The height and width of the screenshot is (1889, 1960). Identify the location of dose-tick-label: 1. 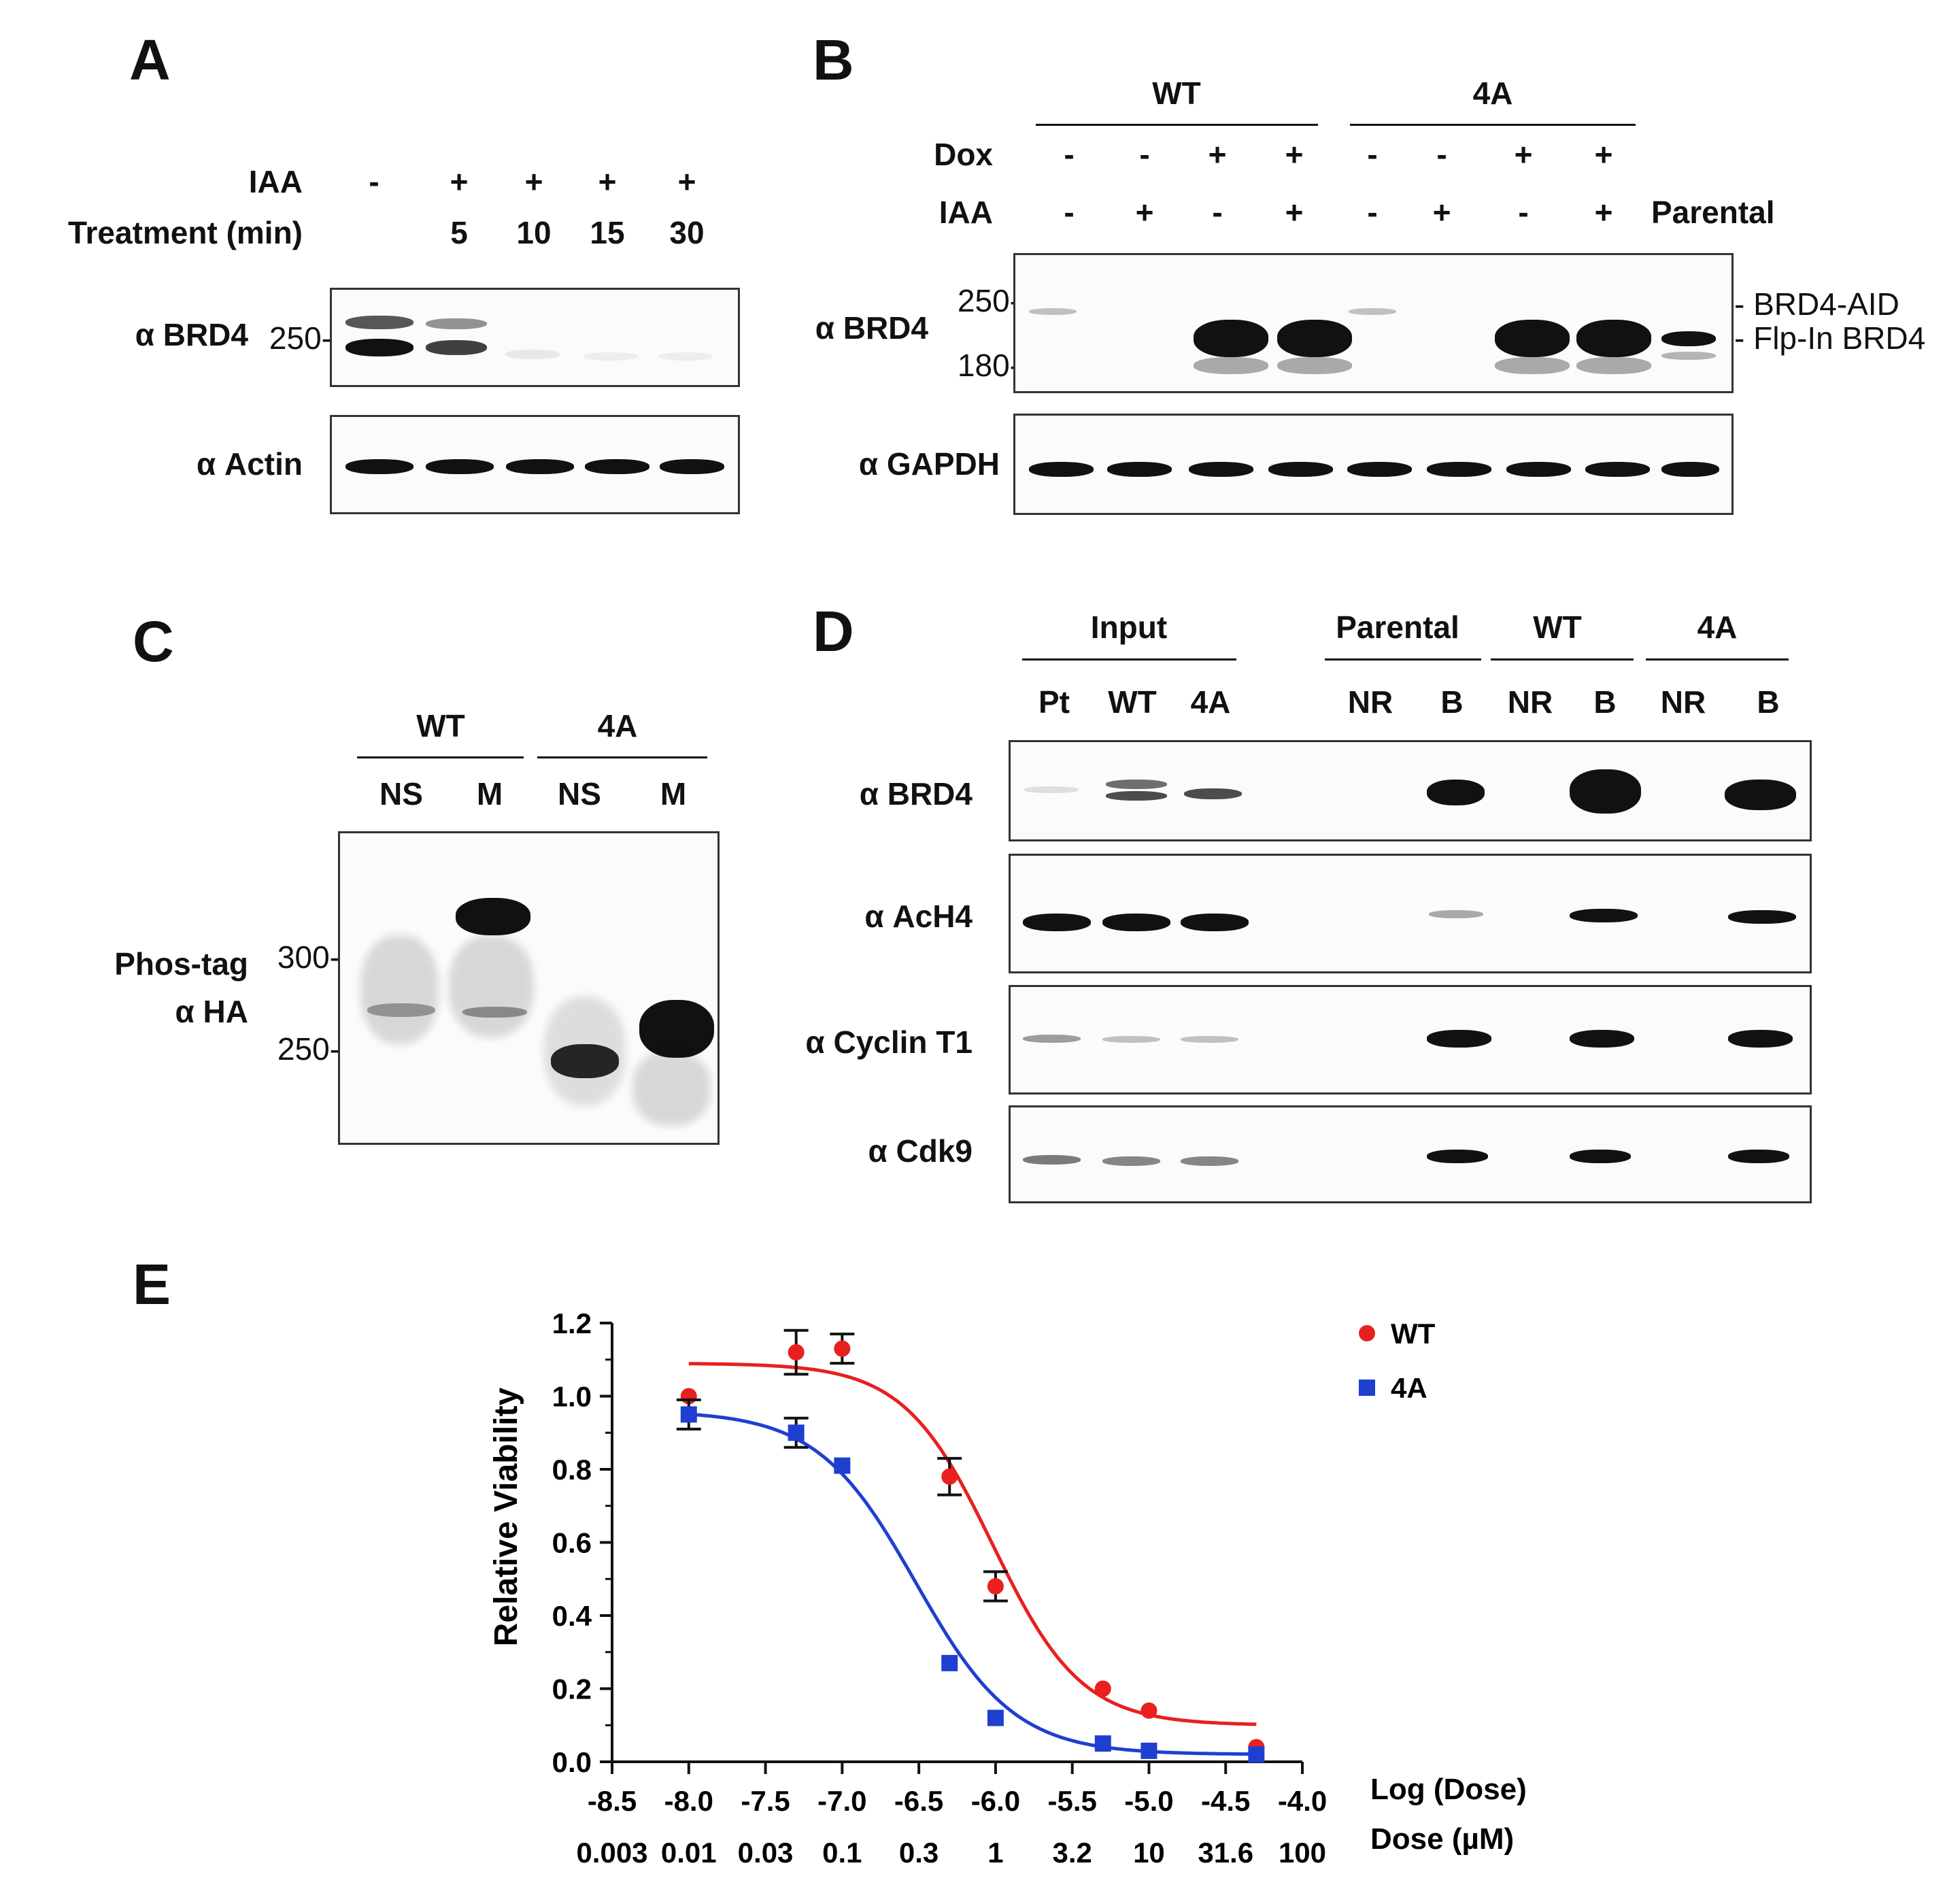
(995, 1853).